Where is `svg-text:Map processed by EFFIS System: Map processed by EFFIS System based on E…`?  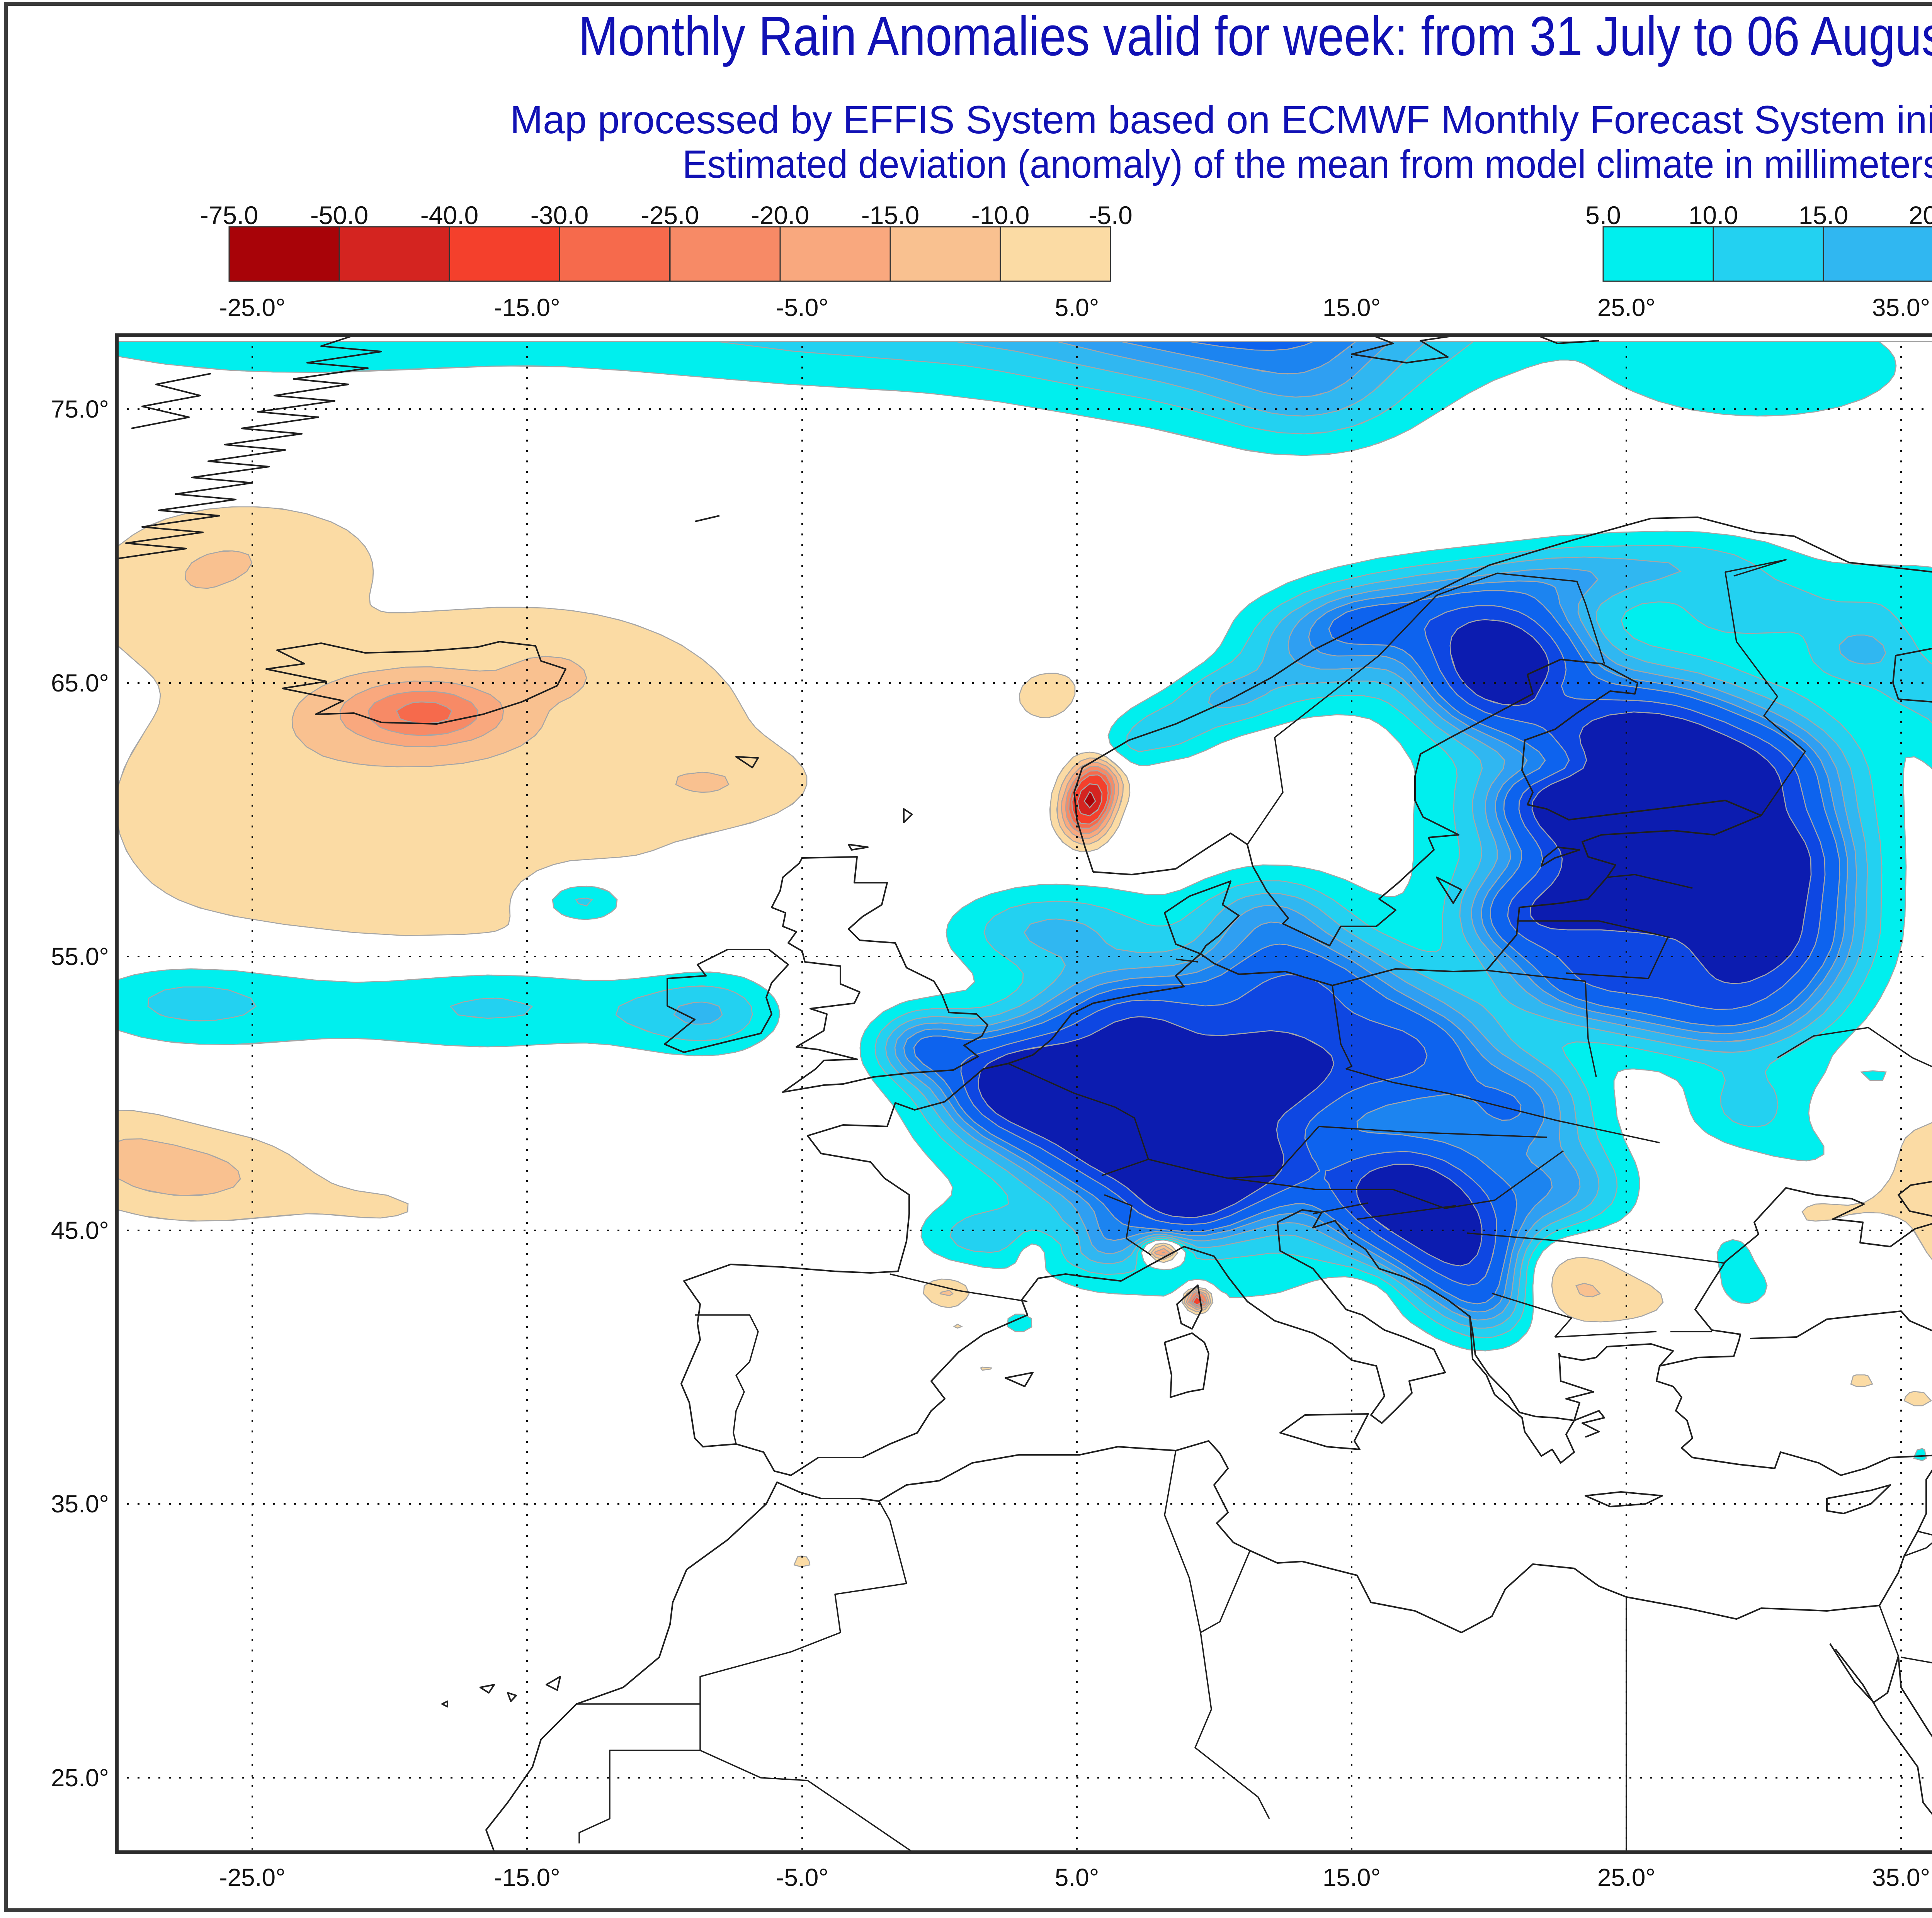
svg-text:Map processed by EFFIS System: Map processed by EFFIS System based on E… is located at coordinates (1221, 120).